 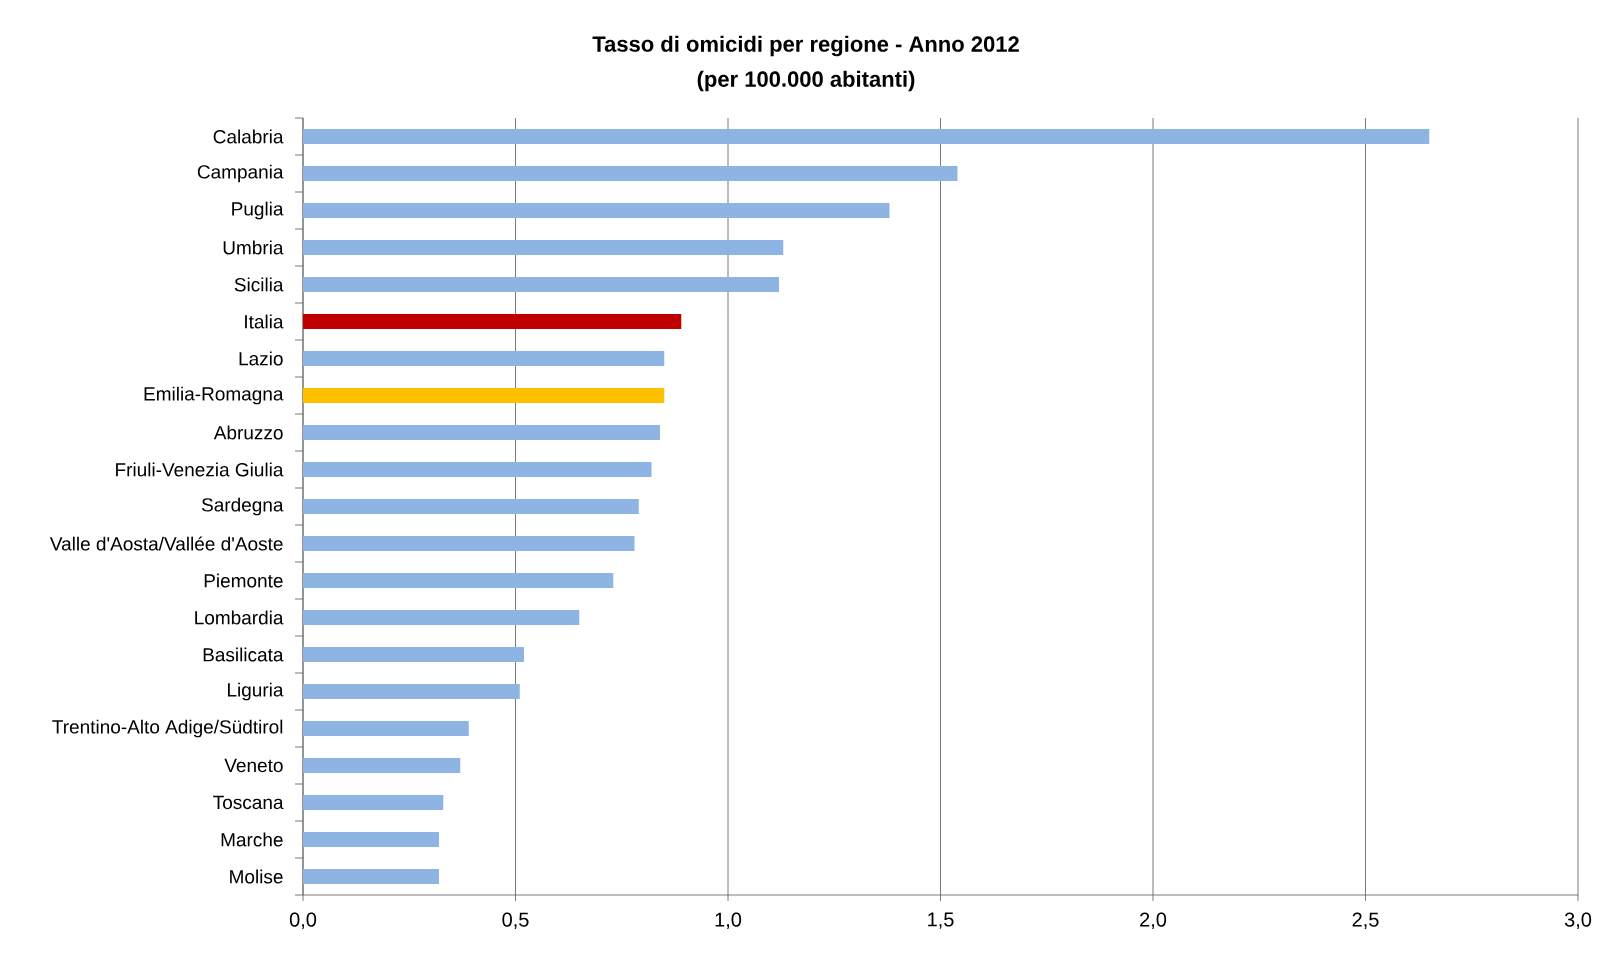 I want to click on chart-title: Tasso di omicidi per regione - Anno 2012, so click(x=805, y=46).